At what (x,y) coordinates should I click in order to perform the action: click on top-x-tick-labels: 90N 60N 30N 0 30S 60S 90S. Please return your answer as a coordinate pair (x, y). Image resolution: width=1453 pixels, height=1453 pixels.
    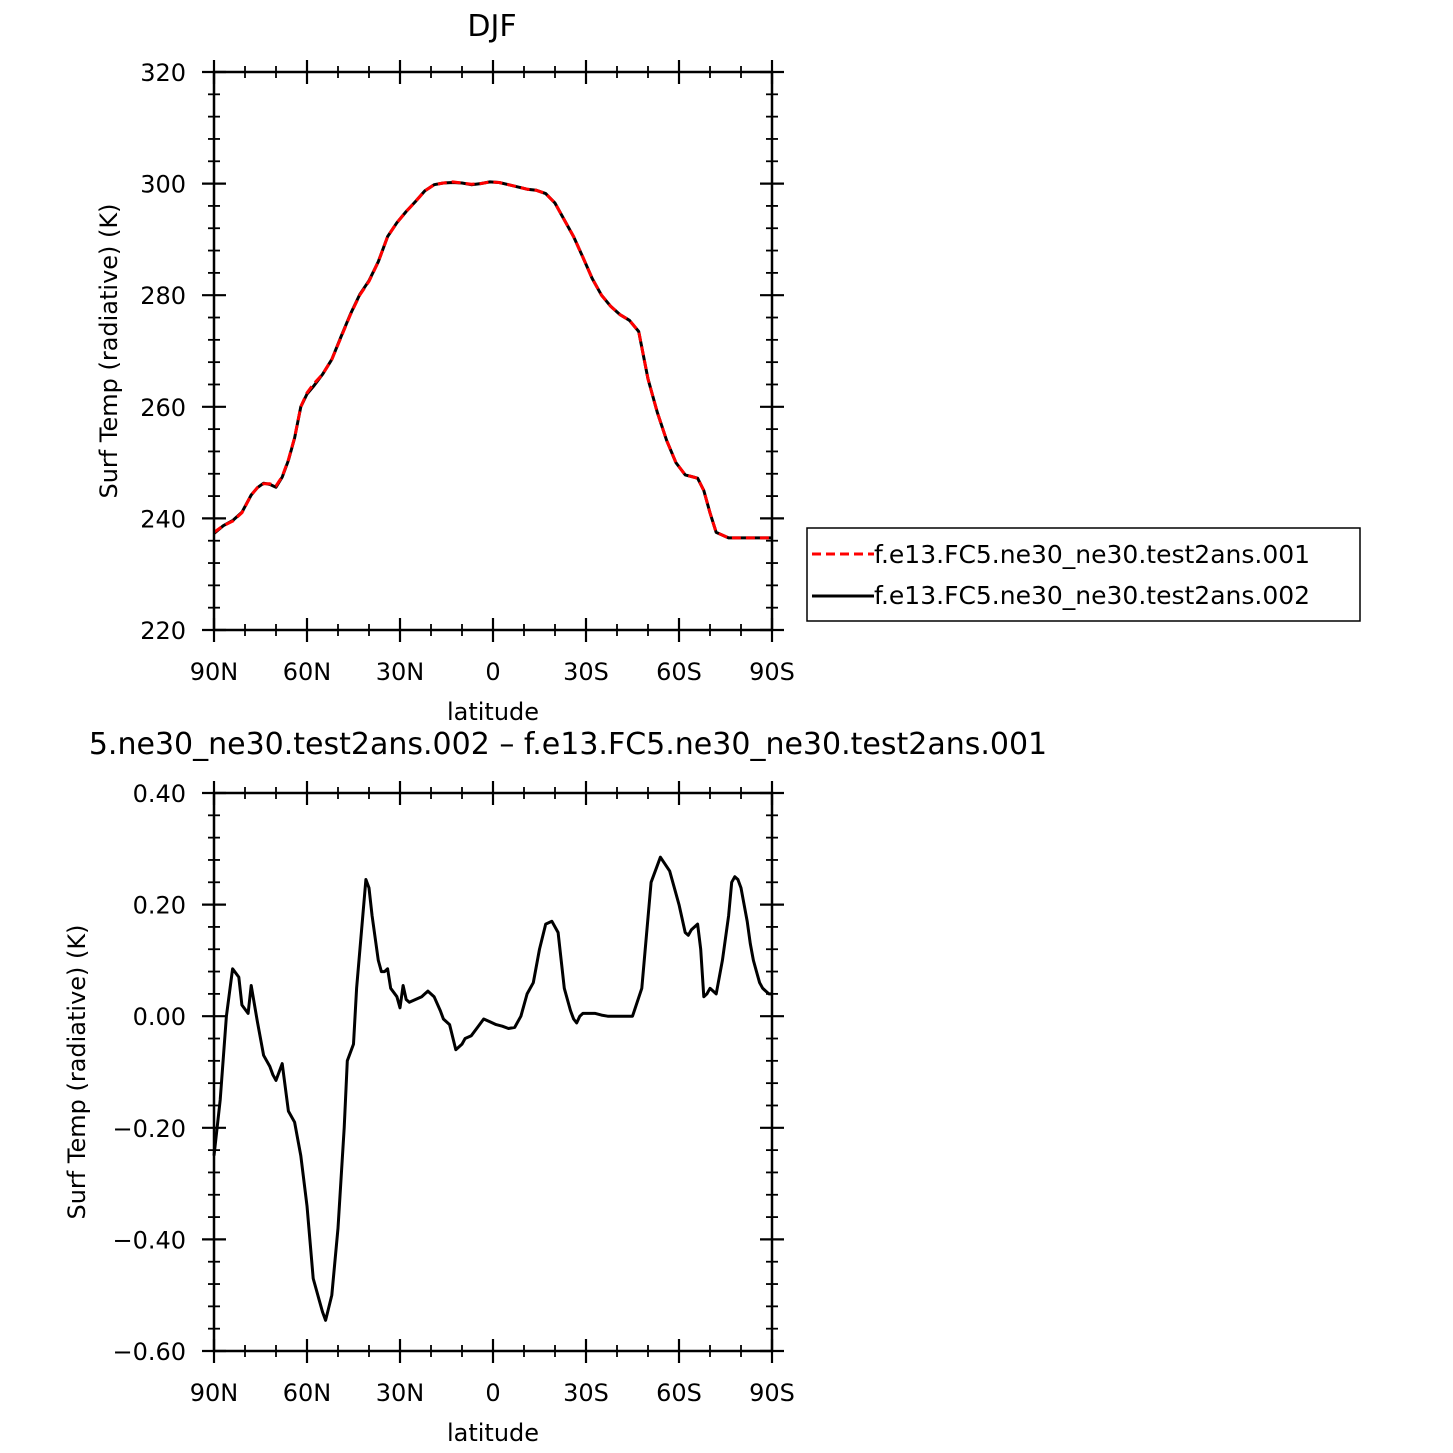
    Looking at the image, I should click on (492, 672).